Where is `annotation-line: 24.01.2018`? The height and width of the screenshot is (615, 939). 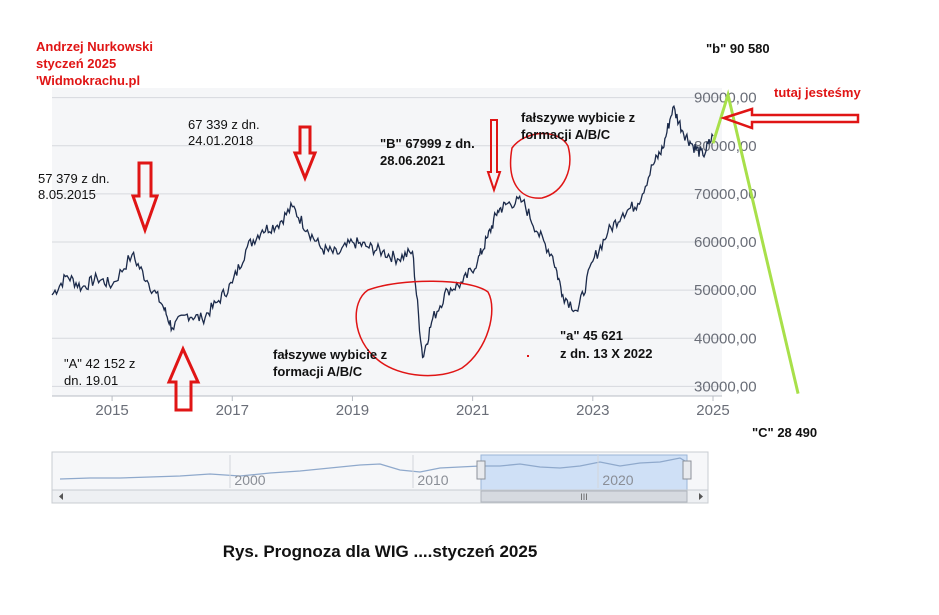
annotation-line: 24.01.2018 is located at coordinates (220, 140).